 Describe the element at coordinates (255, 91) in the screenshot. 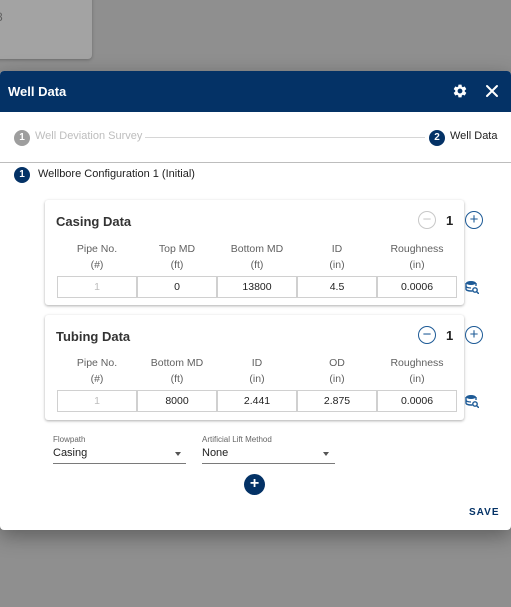

I see `dialog-header: Well Data` at that location.